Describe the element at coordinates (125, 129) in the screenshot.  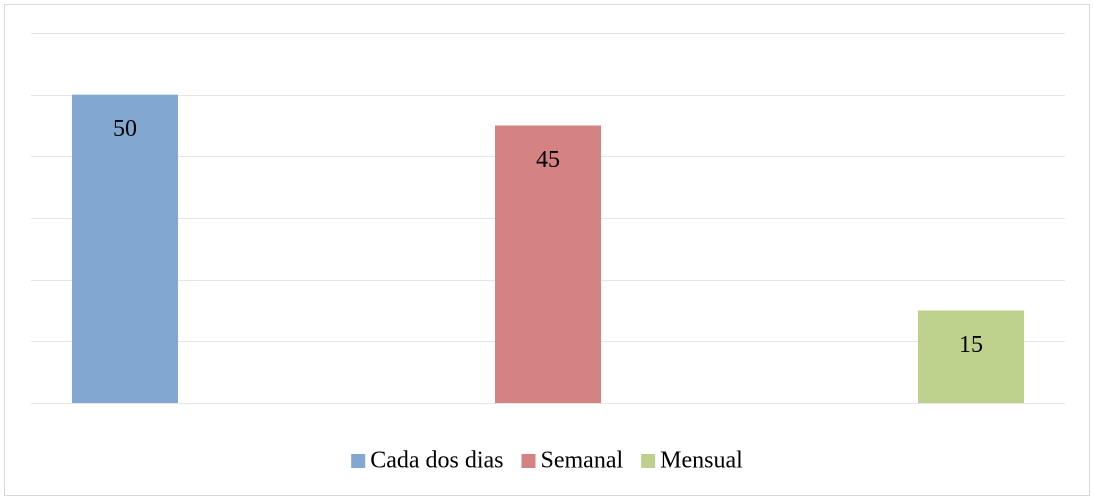
I see `data-label: 50` at that location.